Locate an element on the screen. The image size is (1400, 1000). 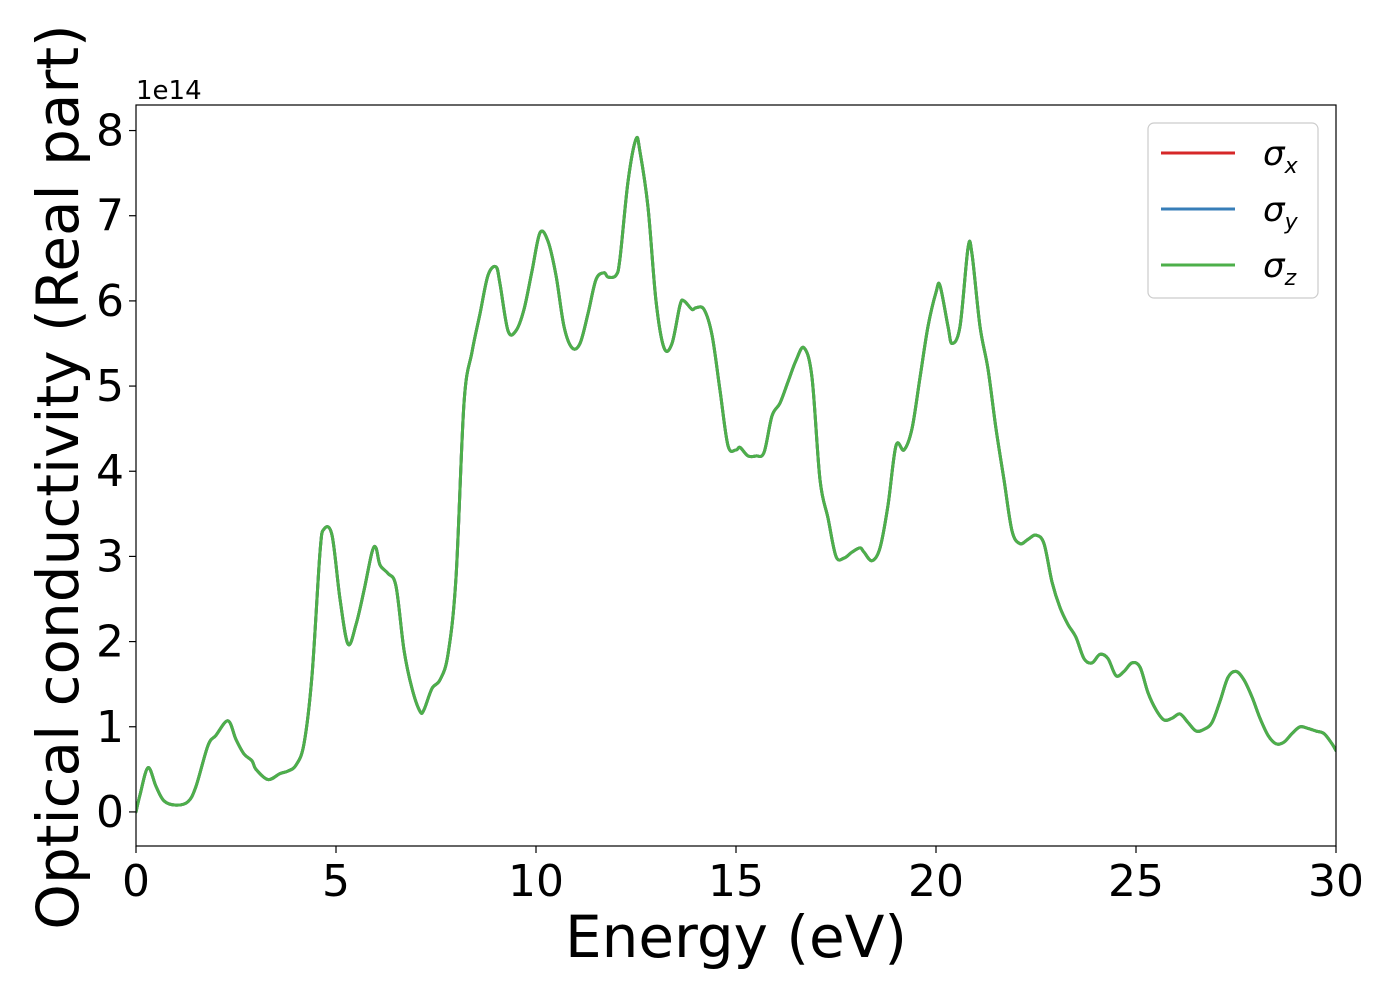
x-tick-label: 5 is located at coordinates (336, 881).